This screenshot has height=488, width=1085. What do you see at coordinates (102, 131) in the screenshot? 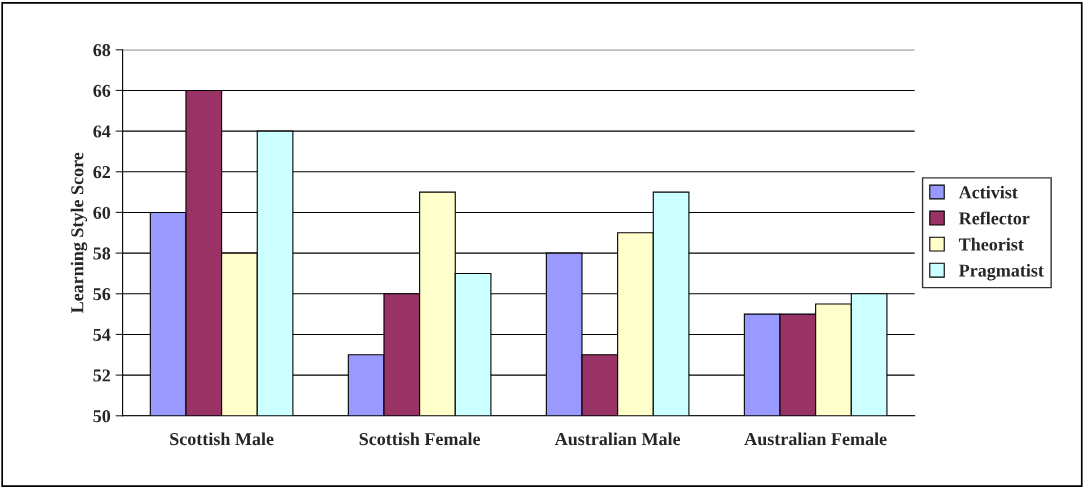
I see `y-tick-label: 64` at bounding box center [102, 131].